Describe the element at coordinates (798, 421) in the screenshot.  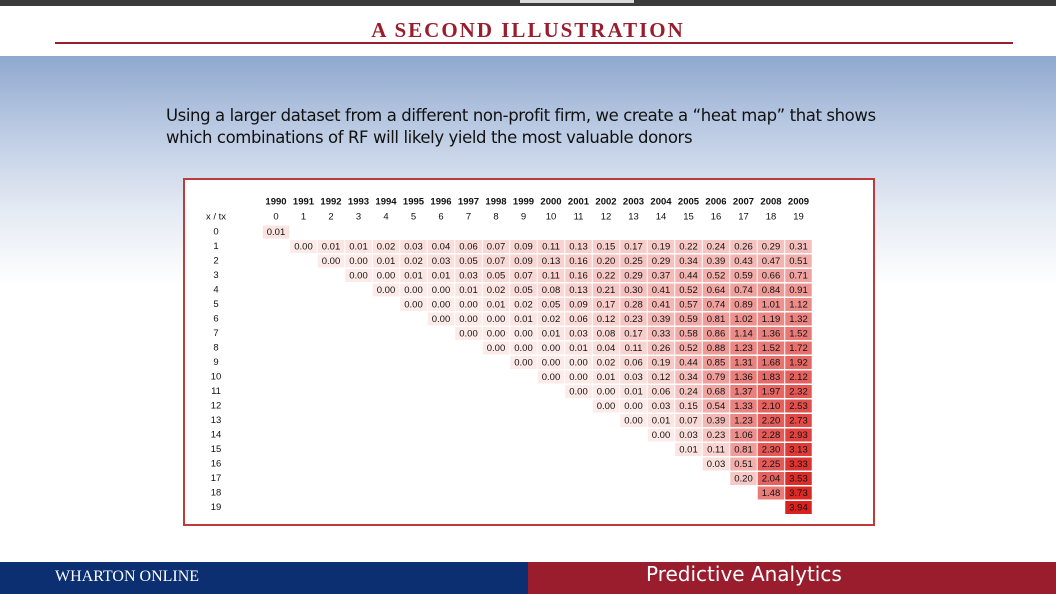
I see `heat-cell-value: 2.73` at that location.